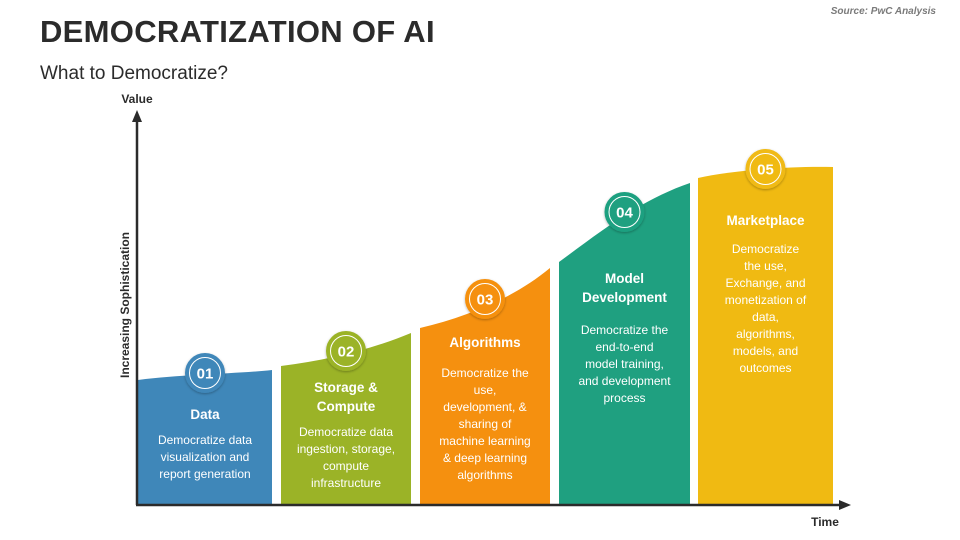  Describe the element at coordinates (346, 483) in the screenshot. I see `stage-description-line: infrastructure` at that location.